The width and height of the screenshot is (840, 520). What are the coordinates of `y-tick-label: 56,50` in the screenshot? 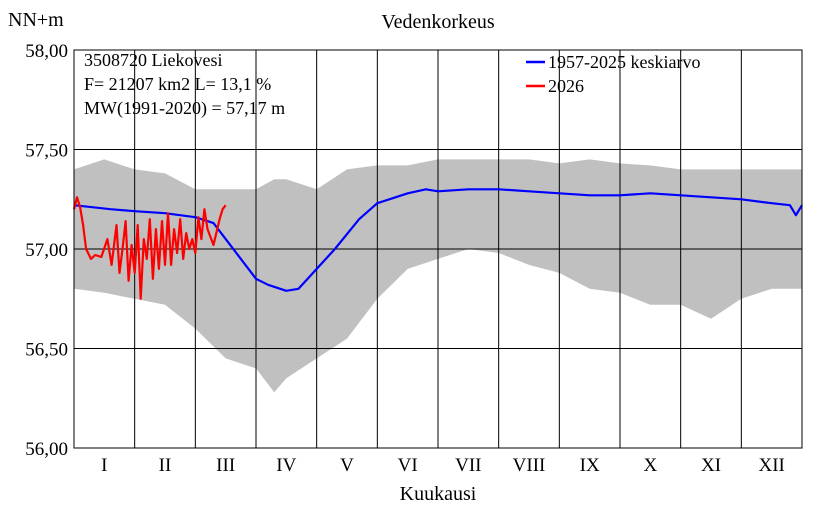 It's located at (46, 350).